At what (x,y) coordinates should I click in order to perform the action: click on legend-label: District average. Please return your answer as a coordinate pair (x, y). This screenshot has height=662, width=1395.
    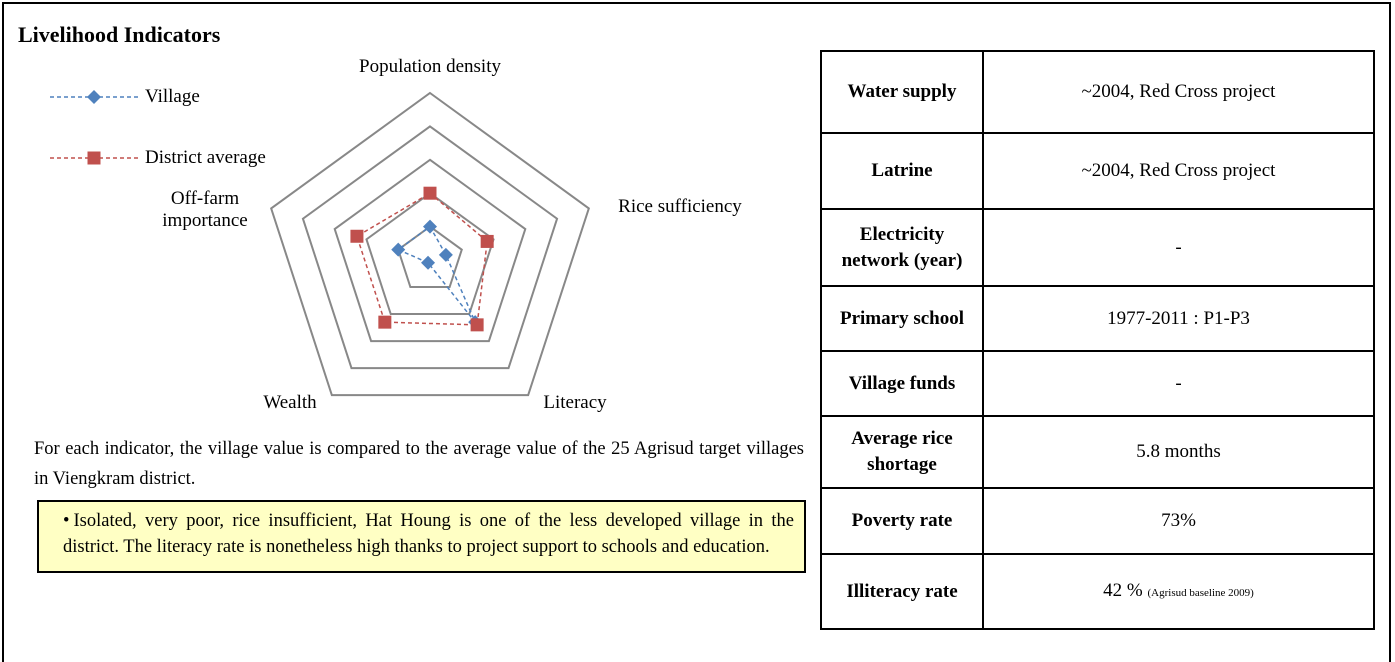
    Looking at the image, I should click on (205, 157).